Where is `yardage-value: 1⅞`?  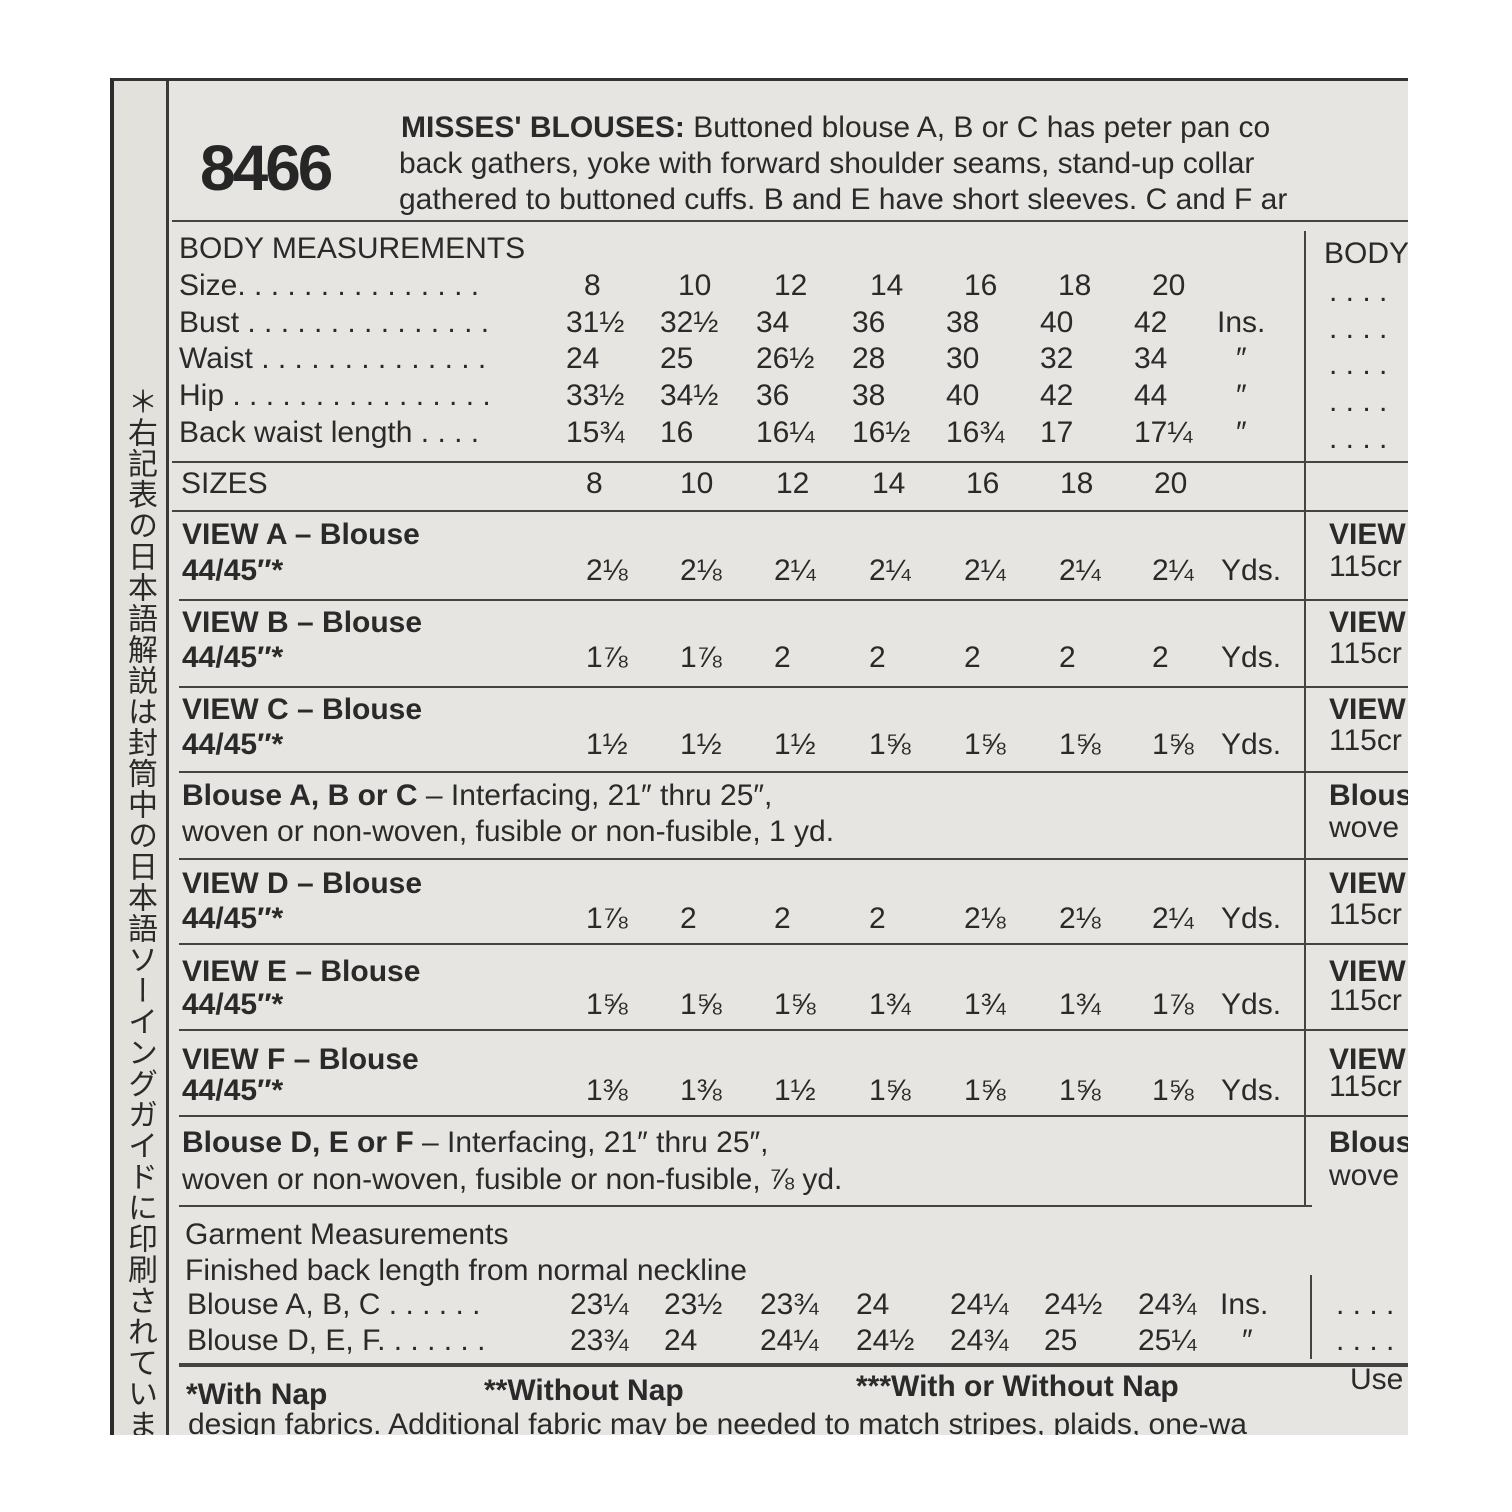 yardage-value: 1⅞ is located at coordinates (1173, 1004).